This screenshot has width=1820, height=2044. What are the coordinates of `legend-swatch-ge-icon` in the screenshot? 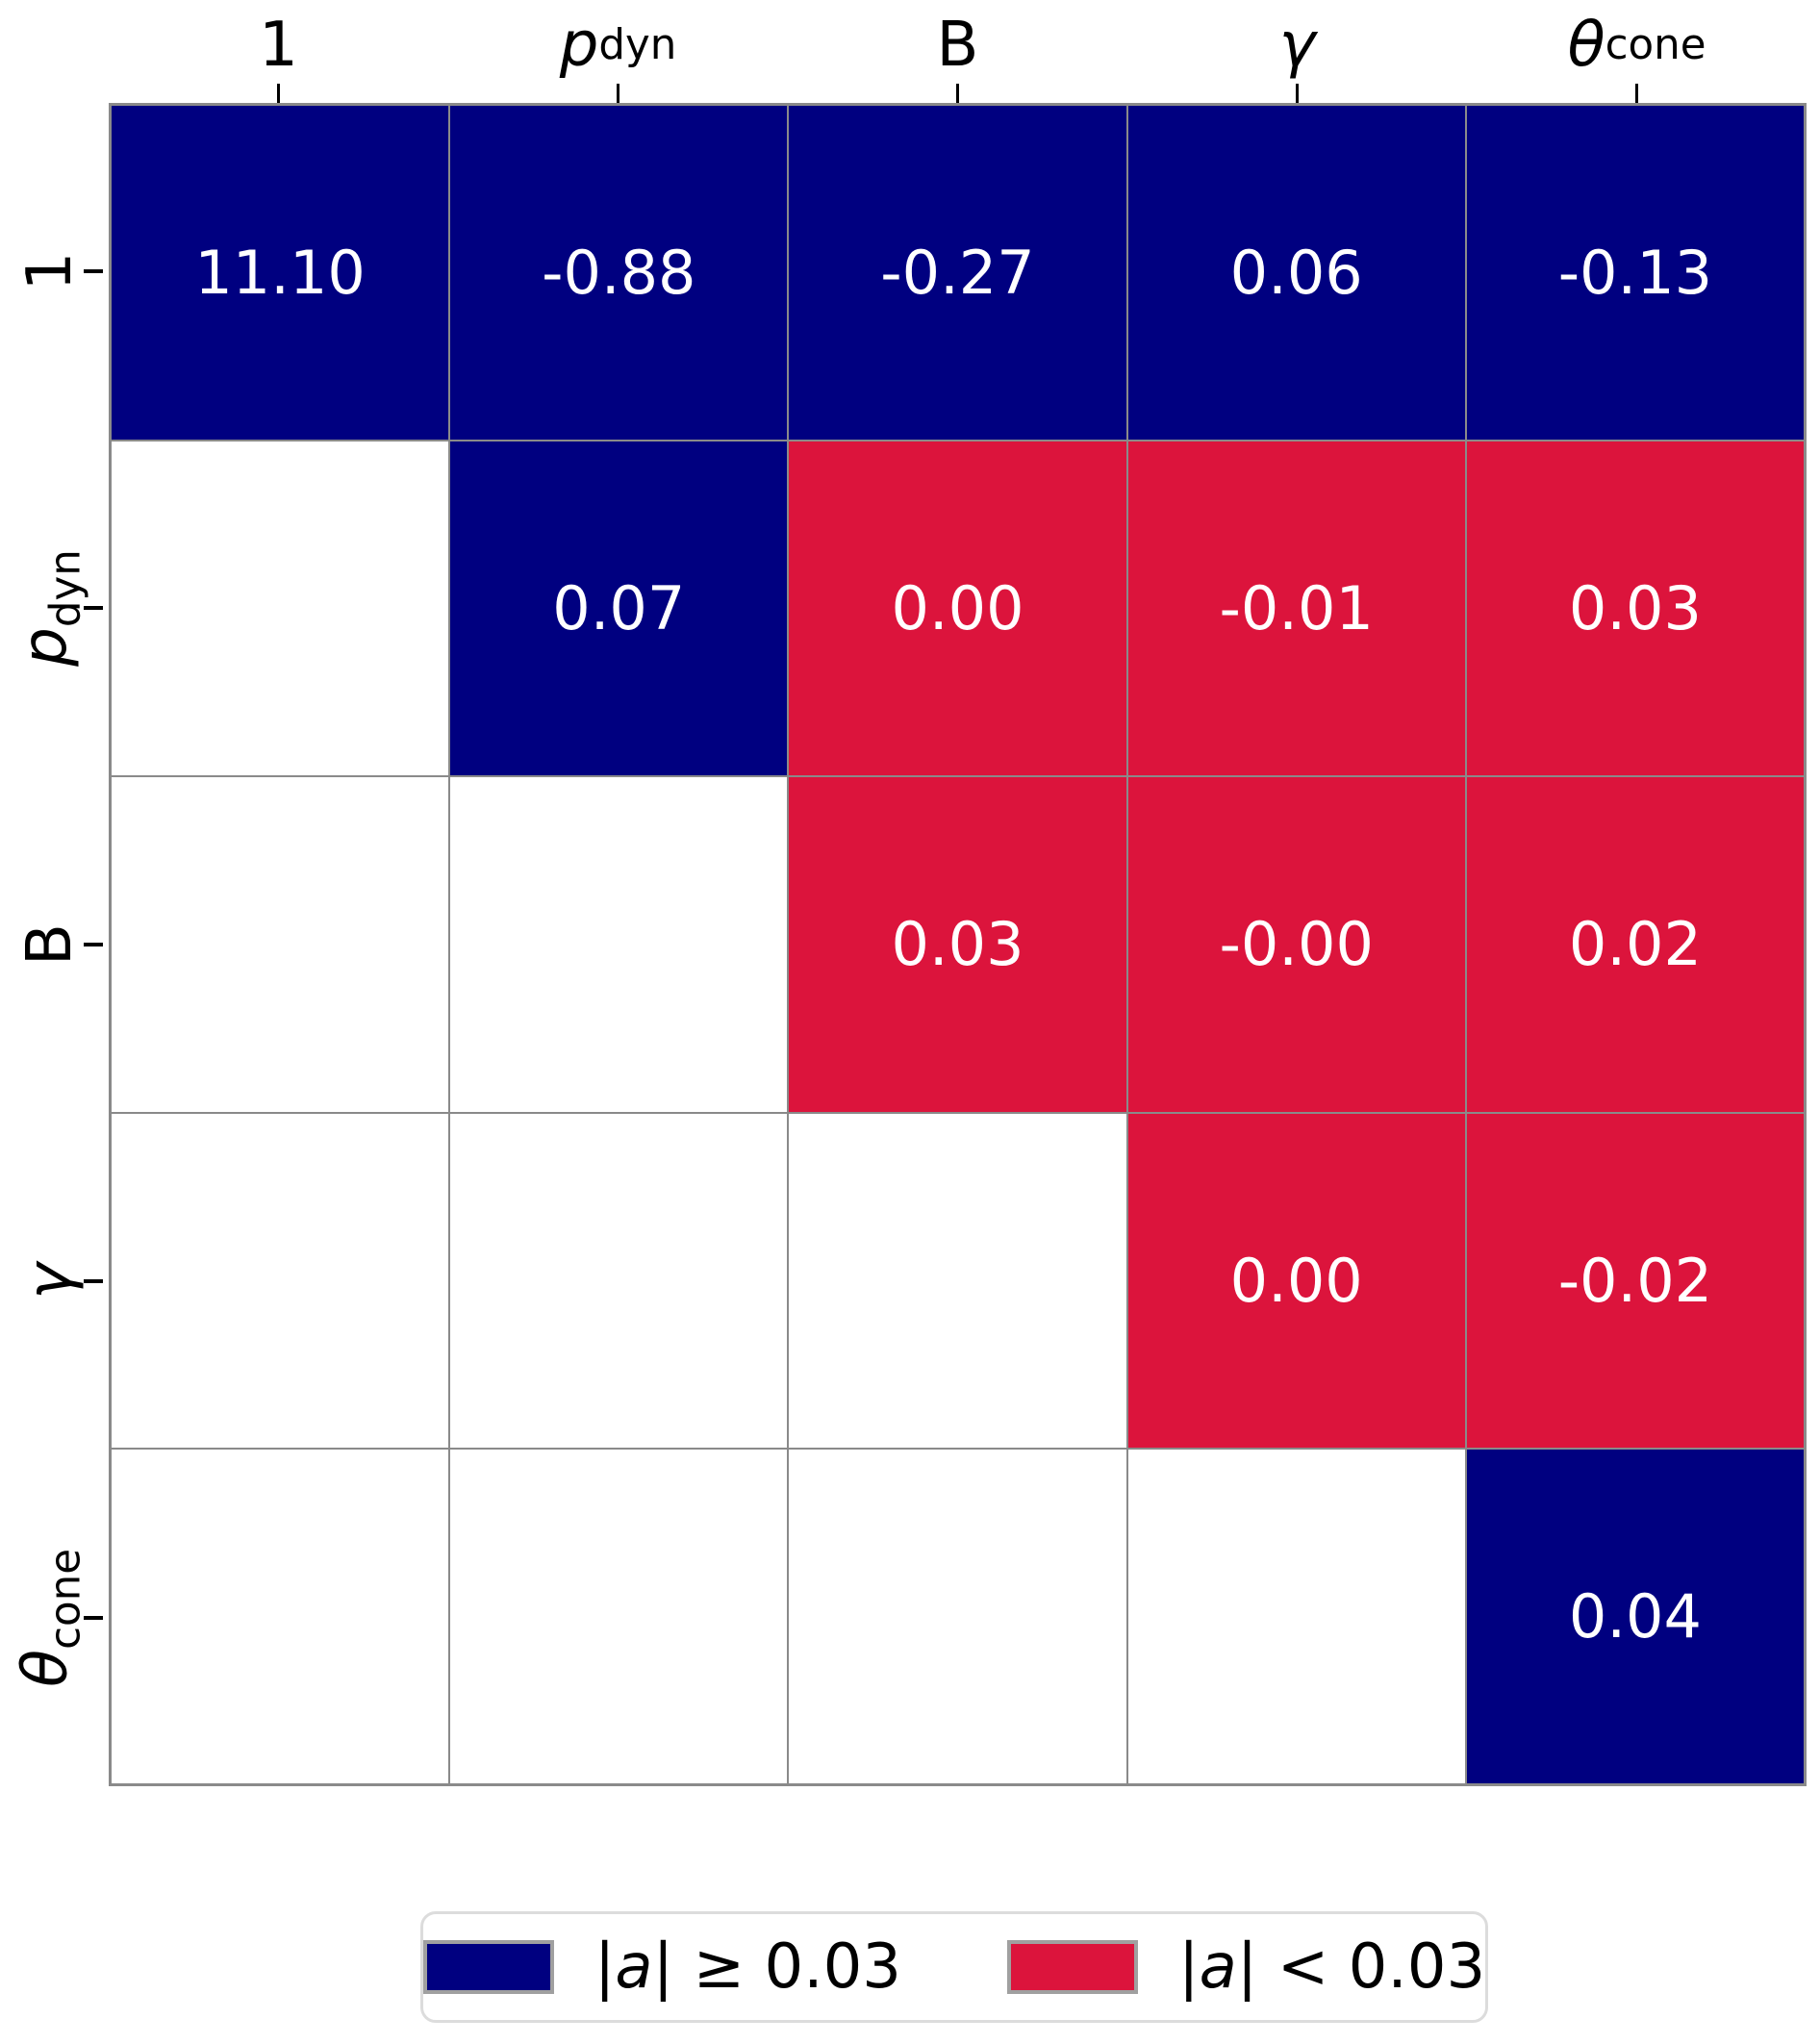 It's located at (488, 1967).